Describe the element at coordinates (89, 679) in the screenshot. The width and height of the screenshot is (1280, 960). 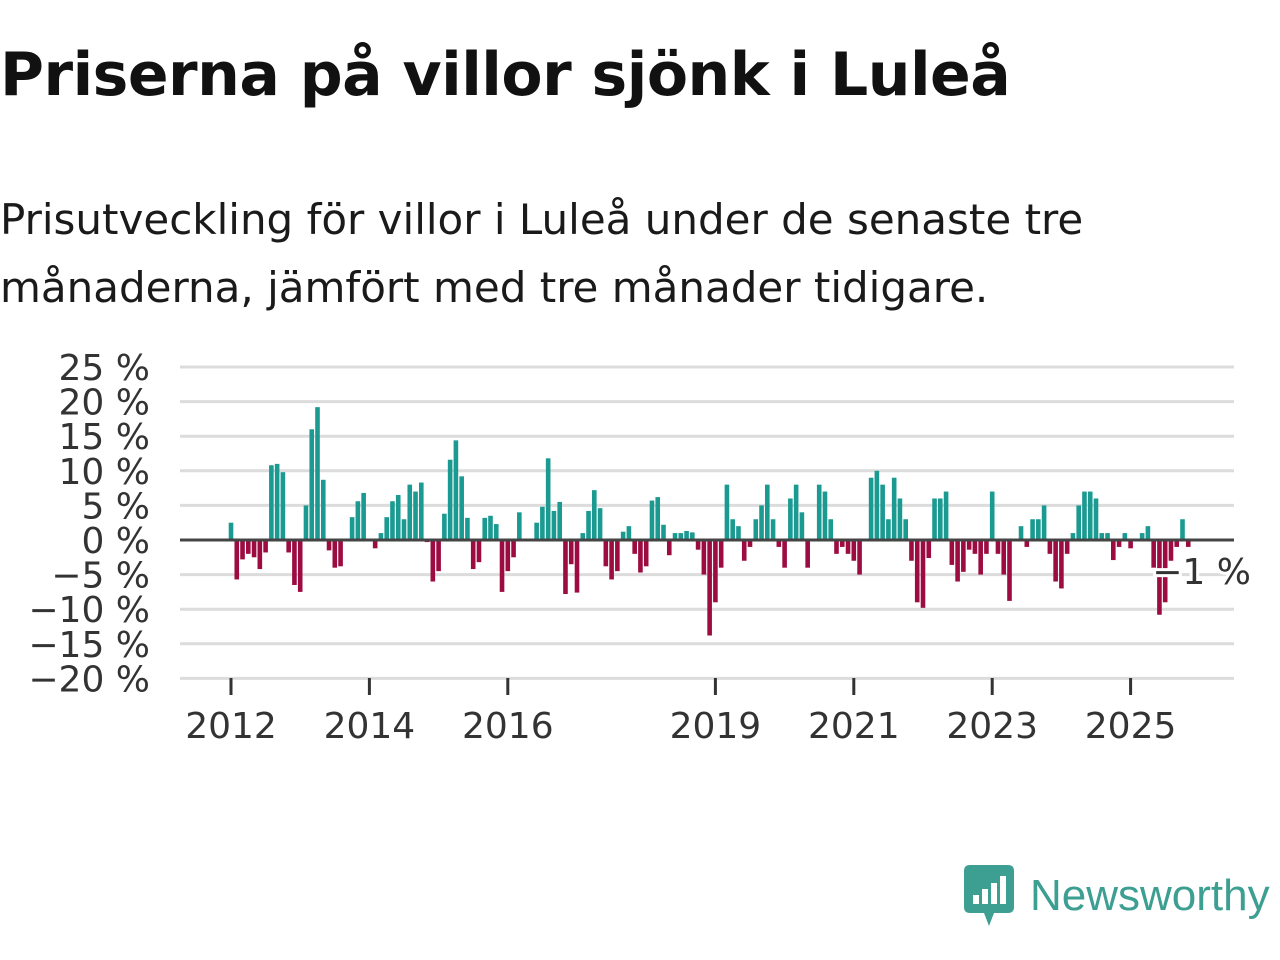
I see `y-tick-label: −20 %` at that location.